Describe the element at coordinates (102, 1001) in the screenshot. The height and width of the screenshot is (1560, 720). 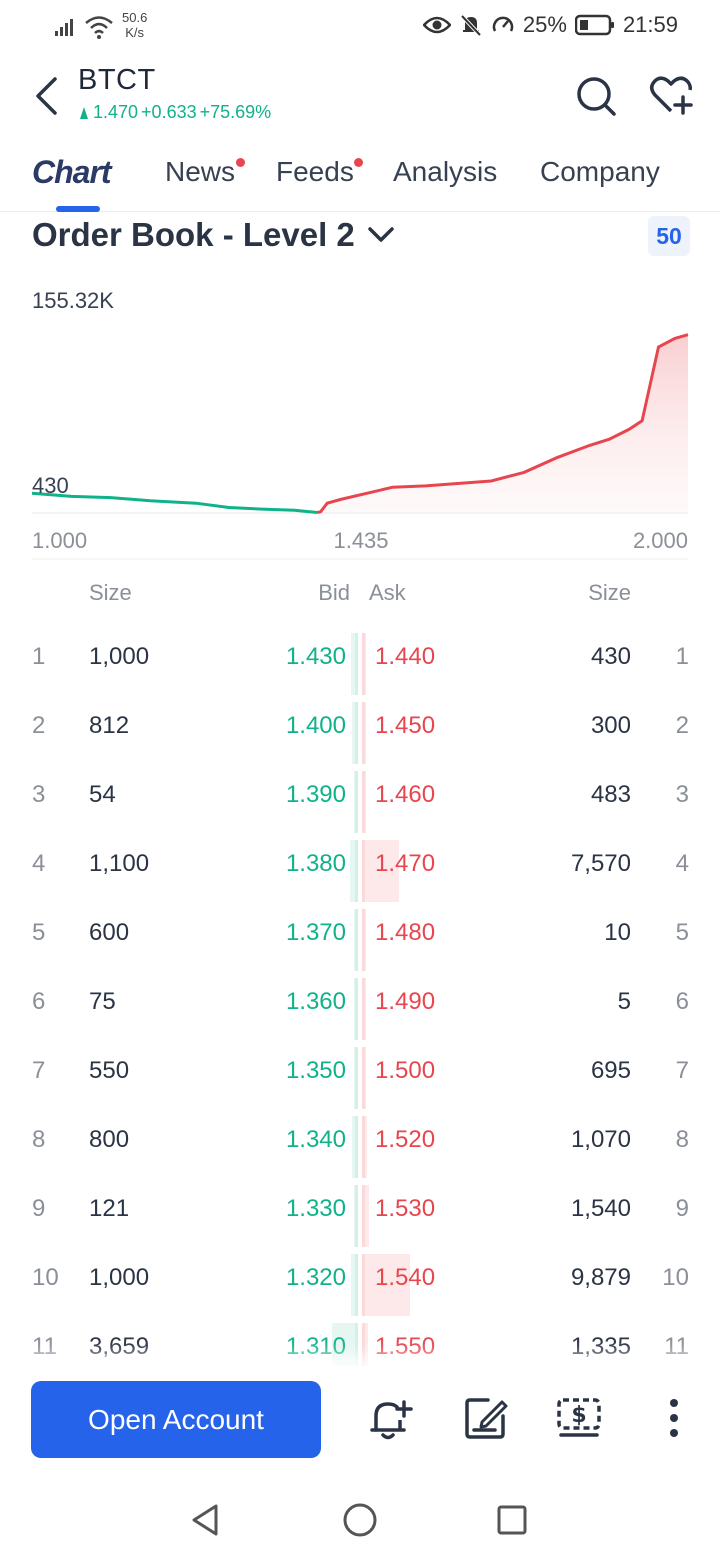
I see `bid-size: 75` at that location.